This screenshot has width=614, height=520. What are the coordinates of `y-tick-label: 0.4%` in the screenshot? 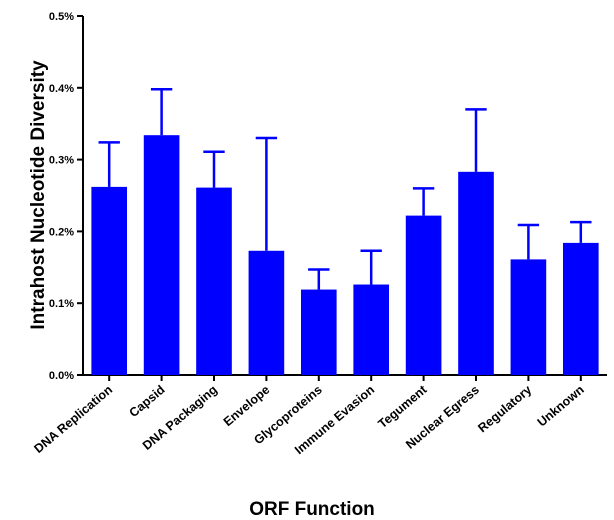 It's located at (61, 89).